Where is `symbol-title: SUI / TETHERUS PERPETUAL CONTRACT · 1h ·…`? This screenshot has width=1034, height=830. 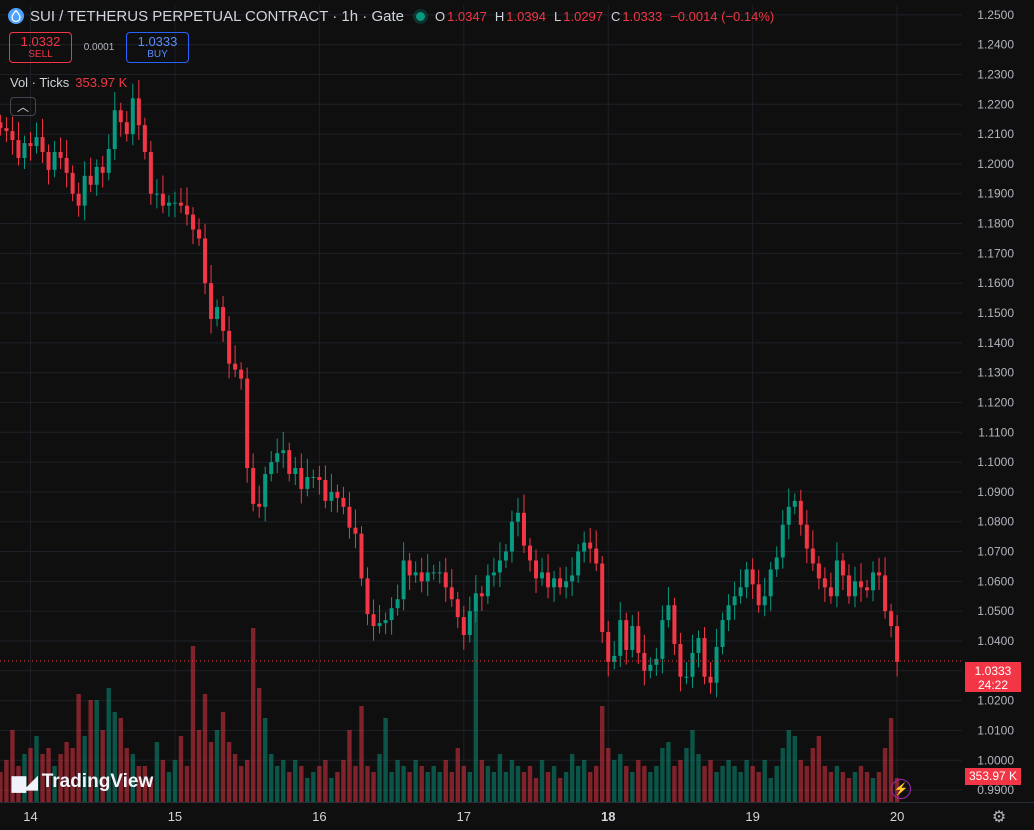 symbol-title: SUI / TETHERUS PERPETUAL CONTRACT · 1h ·… is located at coordinates (217, 16).